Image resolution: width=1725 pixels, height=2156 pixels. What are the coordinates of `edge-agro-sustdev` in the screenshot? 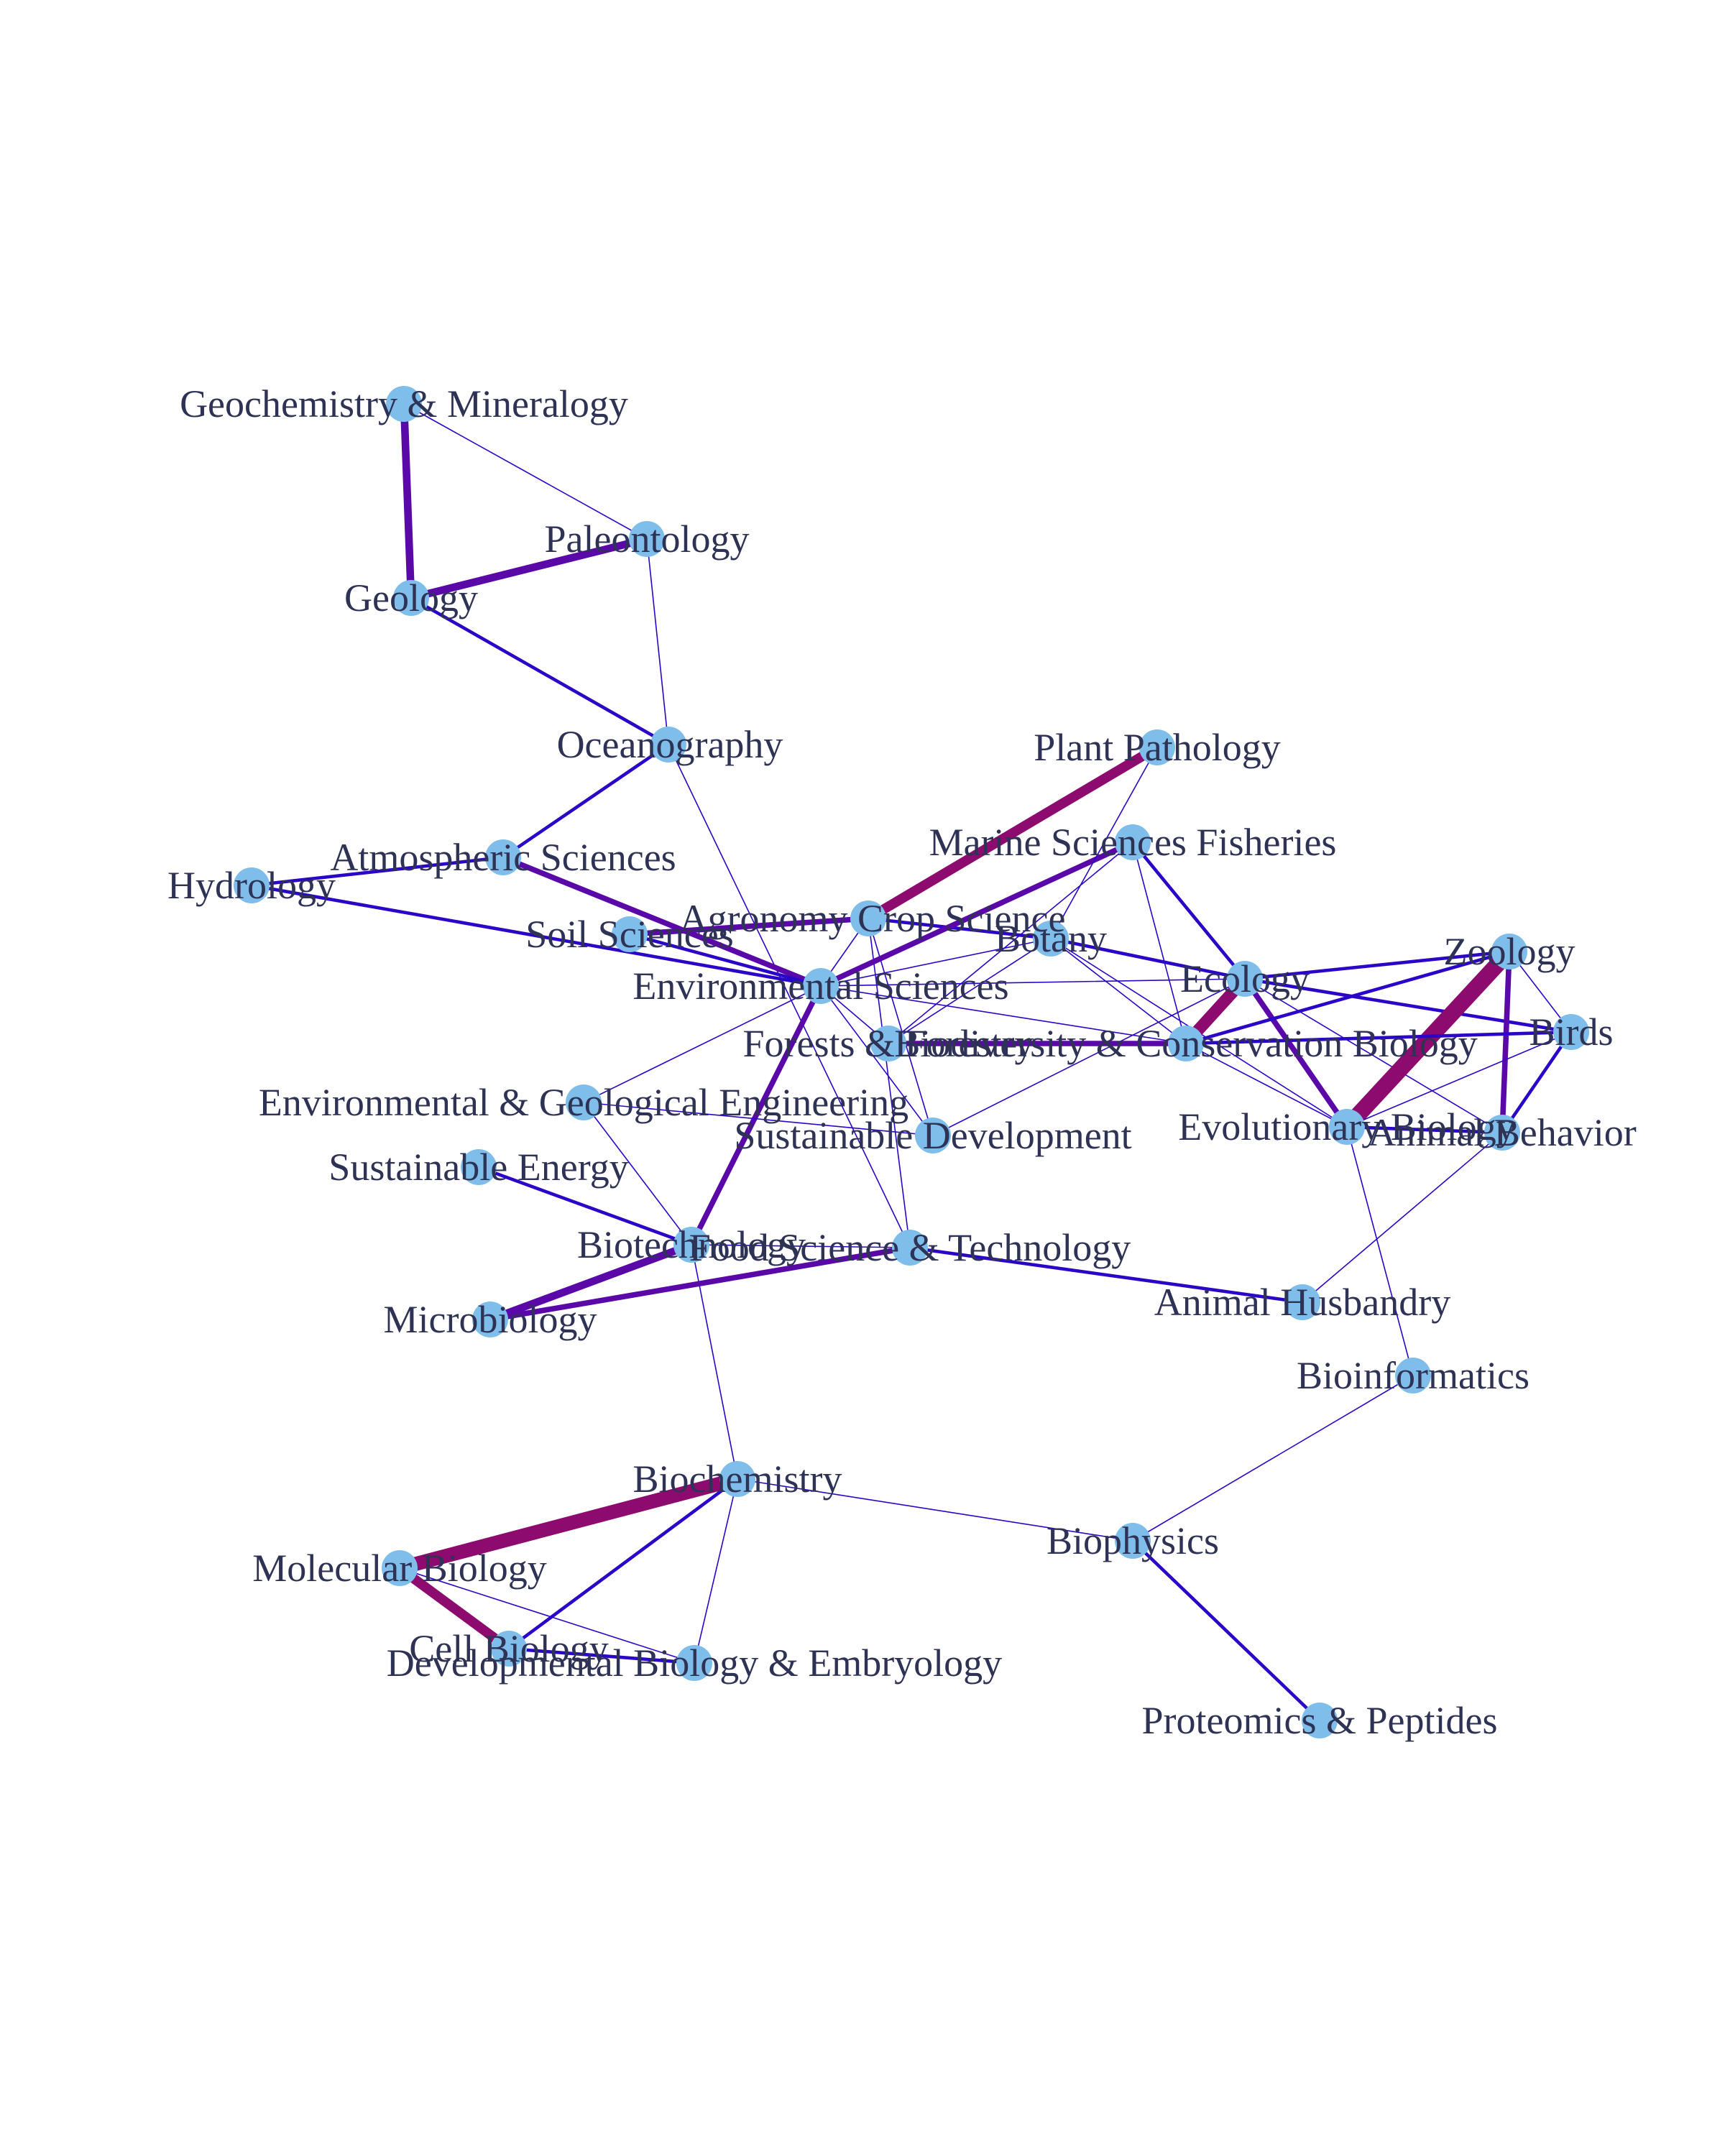 It's located at (901, 1027).